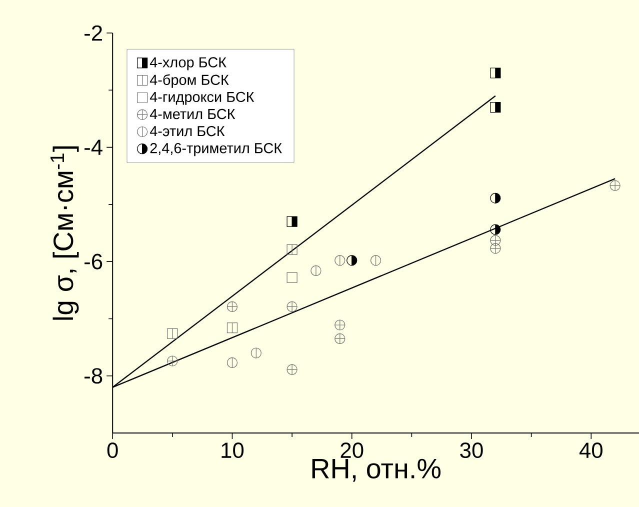  I want to click on legend-label: 4-метил БСК, so click(193, 114).